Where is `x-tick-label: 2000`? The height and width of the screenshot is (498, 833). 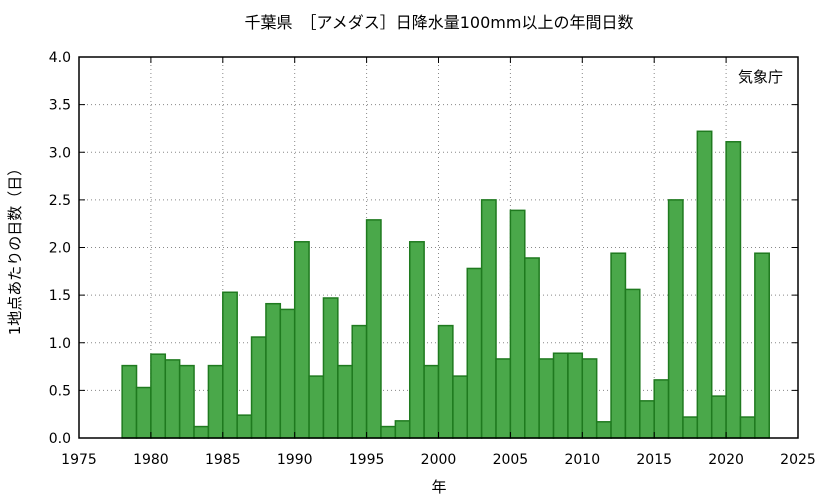 x-tick-label: 2000 is located at coordinates (439, 460).